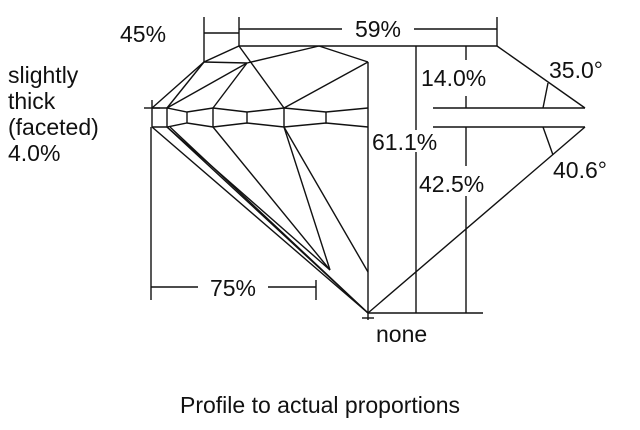 This screenshot has width=640, height=430. Describe the element at coordinates (256, 114) in the screenshot. I see `girdle` at that location.